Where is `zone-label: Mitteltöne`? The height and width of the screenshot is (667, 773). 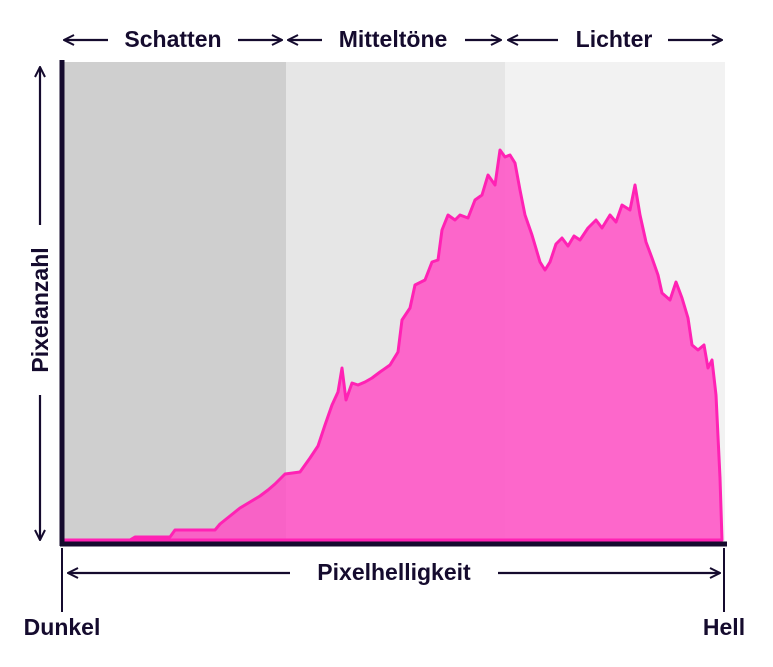 zone-label: Mitteltöne is located at coordinates (393, 39).